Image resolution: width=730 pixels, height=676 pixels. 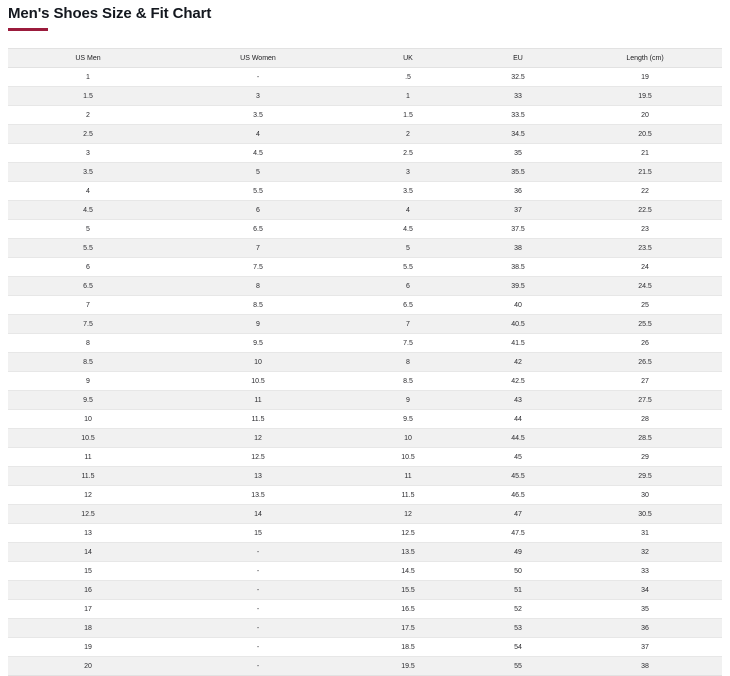 What do you see at coordinates (258, 210) in the screenshot?
I see `cell-us-women: 6` at bounding box center [258, 210].